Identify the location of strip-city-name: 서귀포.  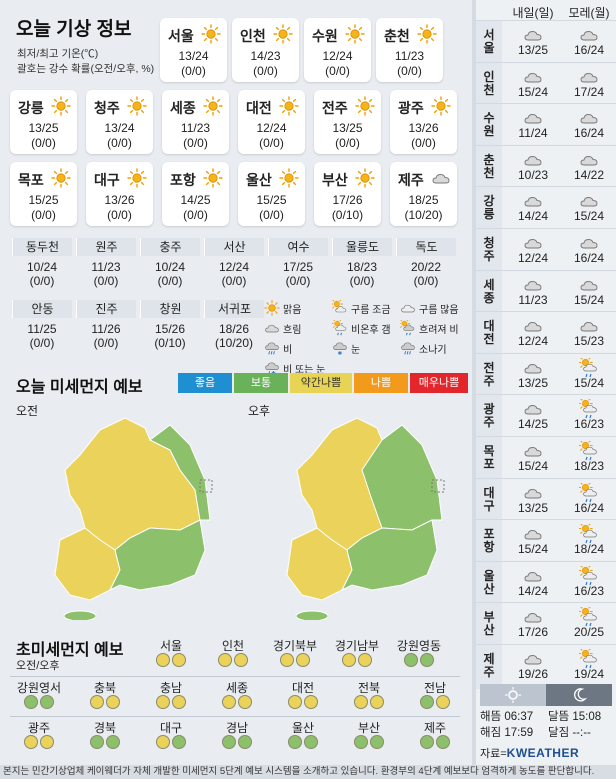
(234, 309).